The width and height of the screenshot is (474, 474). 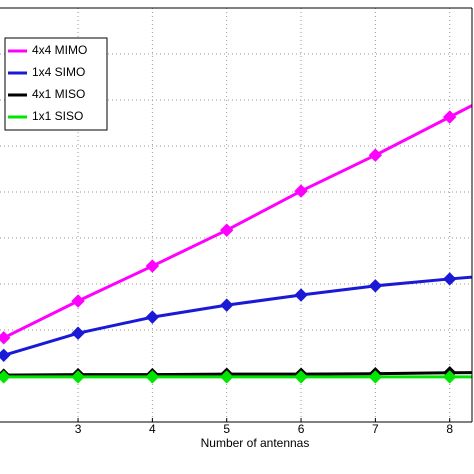 What do you see at coordinates (449, 429) in the screenshot?
I see `x-tick-label: 8` at bounding box center [449, 429].